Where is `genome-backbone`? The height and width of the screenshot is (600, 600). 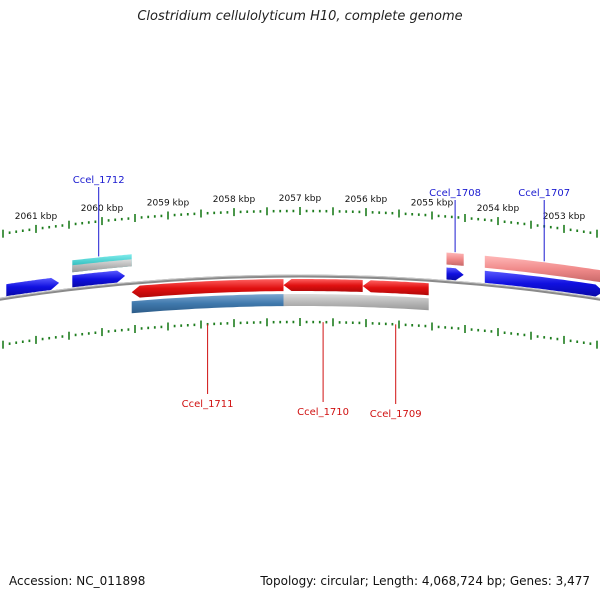 genome-backbone is located at coordinates (300, 287).